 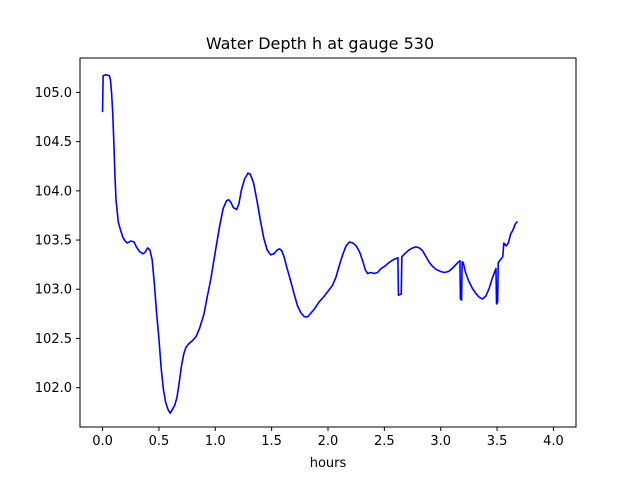 I want to click on y-tick-label: 104.0, so click(x=53, y=191).